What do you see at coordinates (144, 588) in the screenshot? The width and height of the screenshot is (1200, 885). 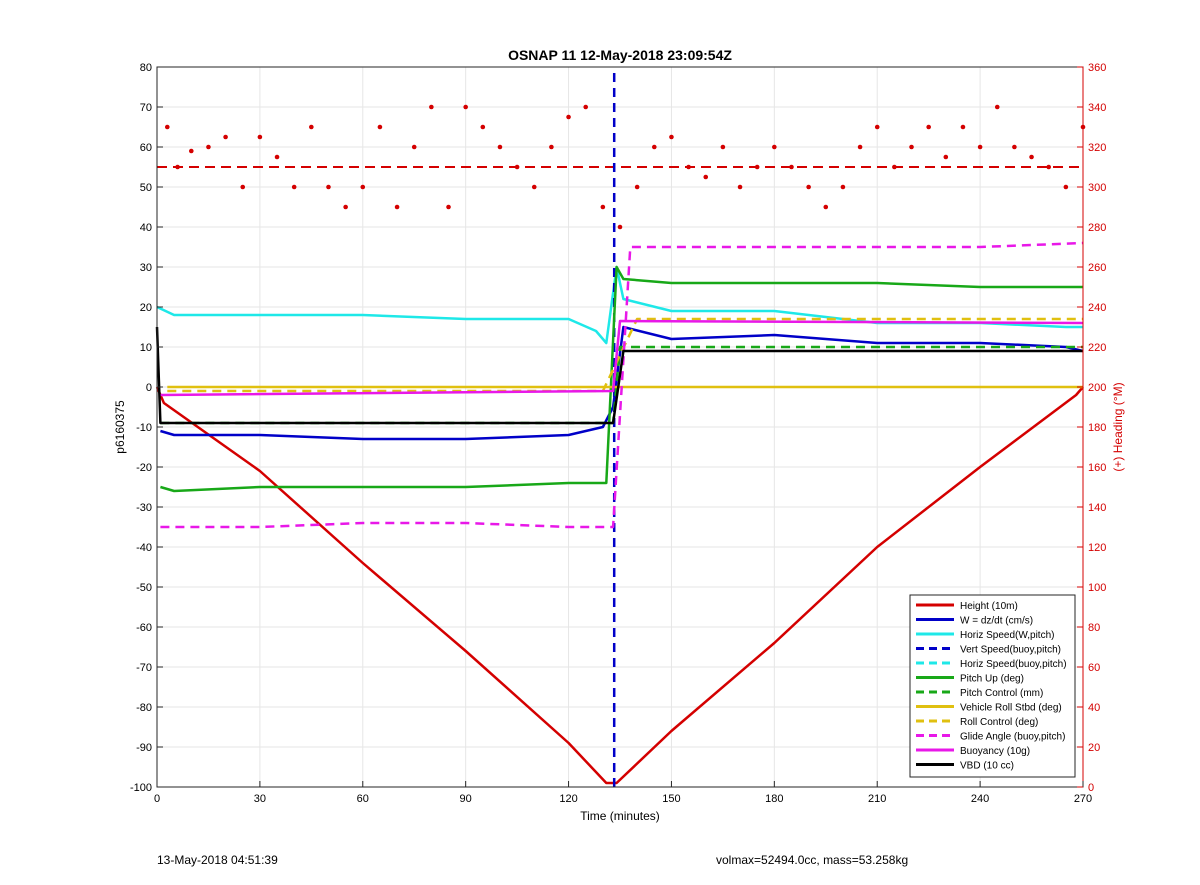 I see `y-tick-label--50: -50` at bounding box center [144, 588].